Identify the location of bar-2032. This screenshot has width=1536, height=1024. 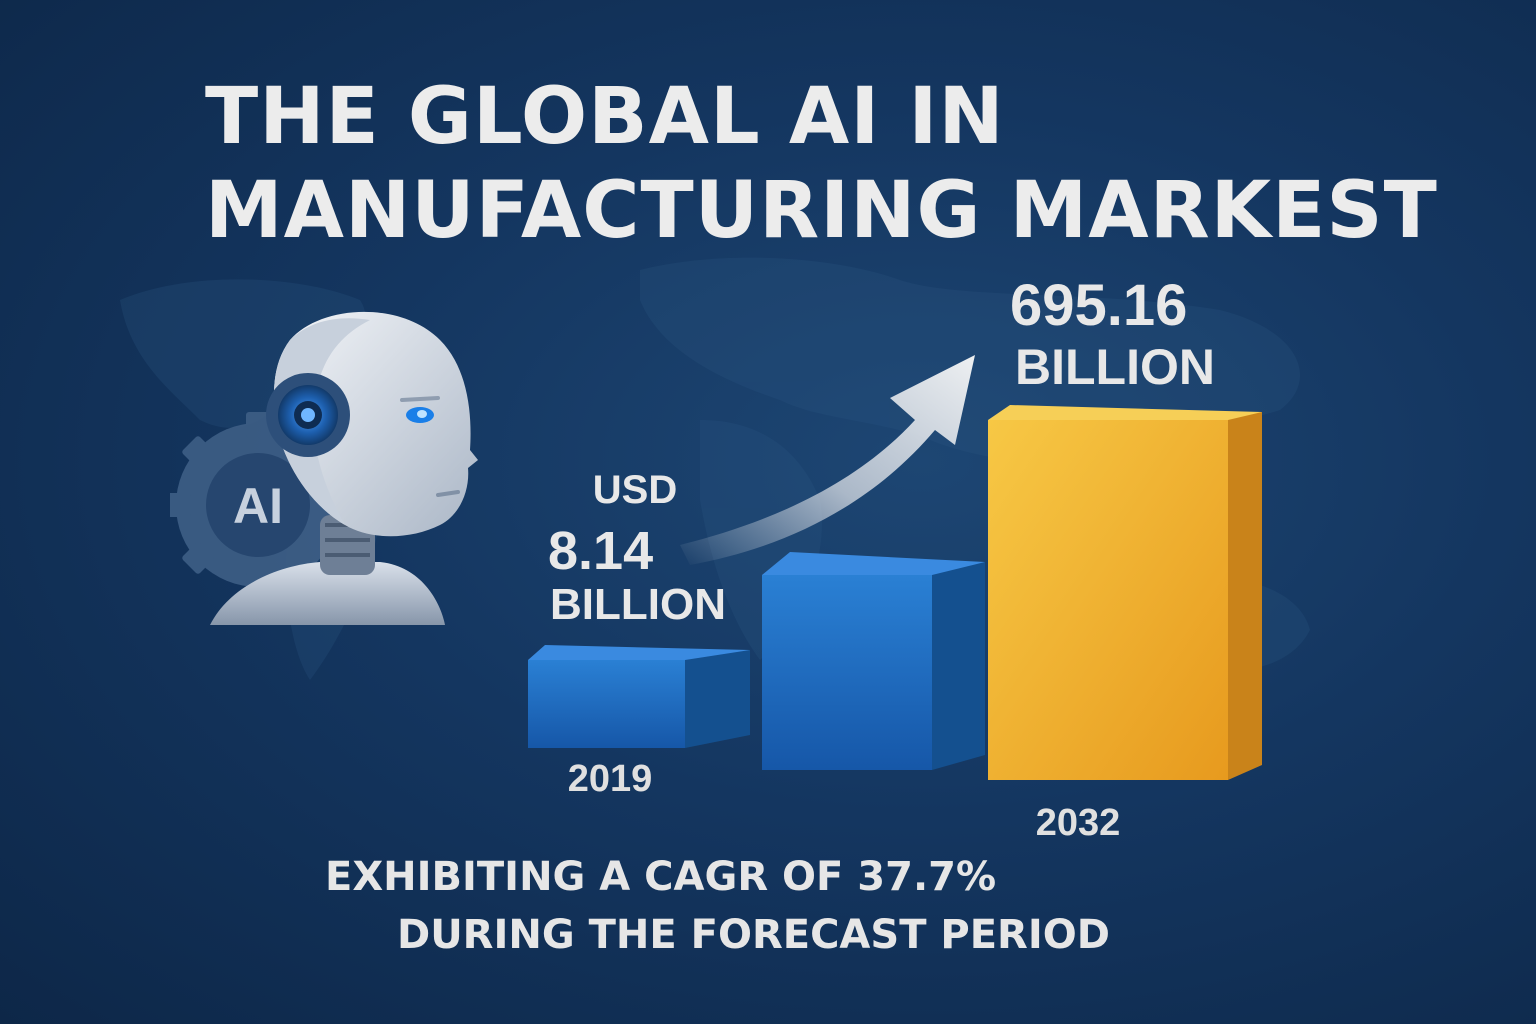
(1125, 592).